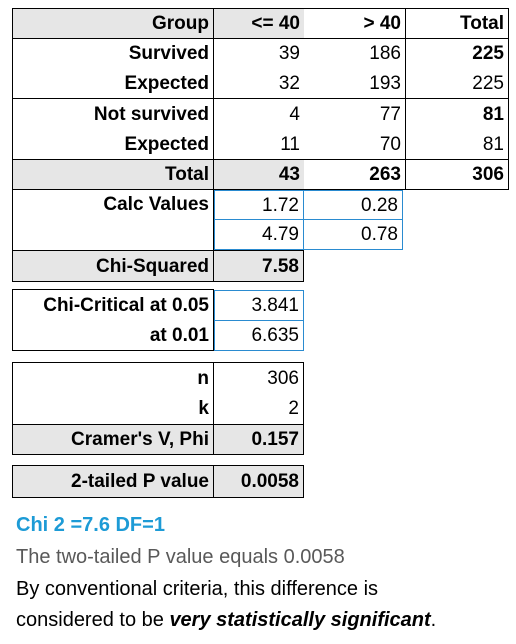 The height and width of the screenshot is (644, 516). What do you see at coordinates (385, 174) in the screenshot?
I see `cell-total-col2: 263` at bounding box center [385, 174].